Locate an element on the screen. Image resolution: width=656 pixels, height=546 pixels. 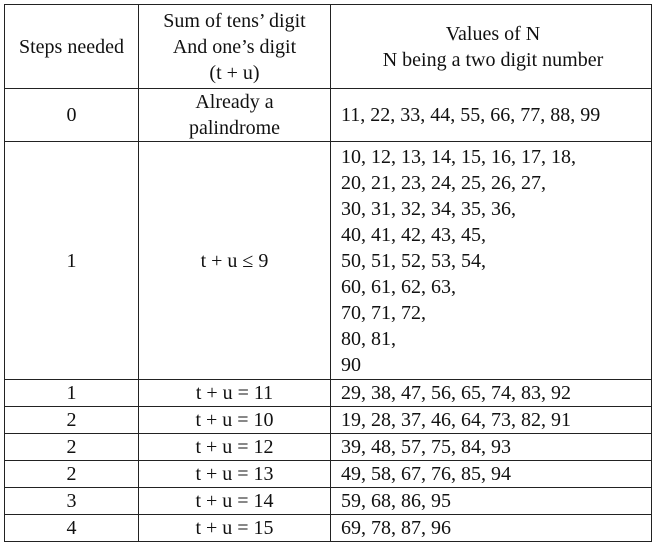
cell-text: 20, 21, 23, 24, 25, 26, 27, is located at coordinates (443, 182).